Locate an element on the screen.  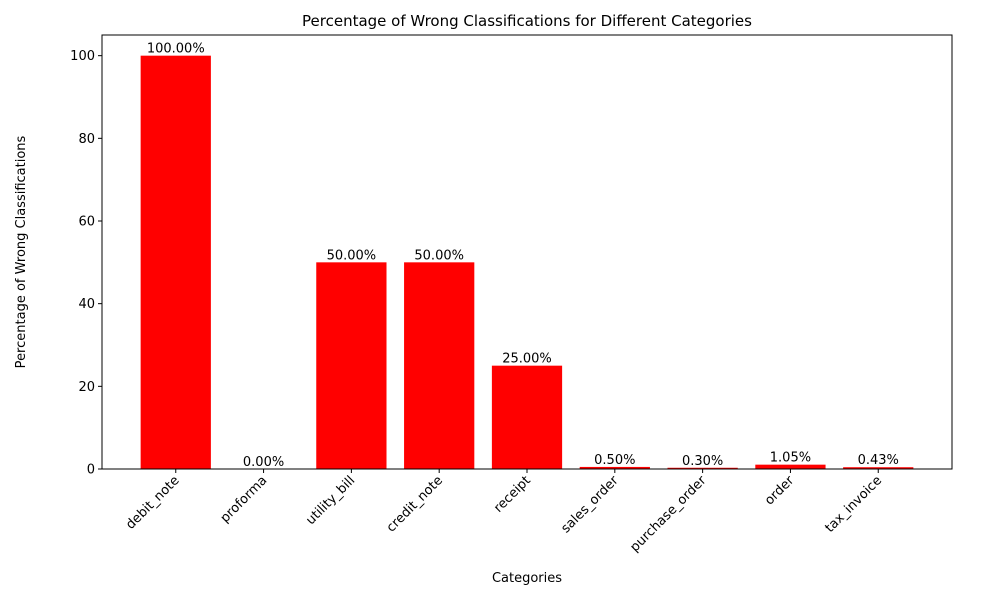
data-label-order: 1.05% is located at coordinates (790, 458).